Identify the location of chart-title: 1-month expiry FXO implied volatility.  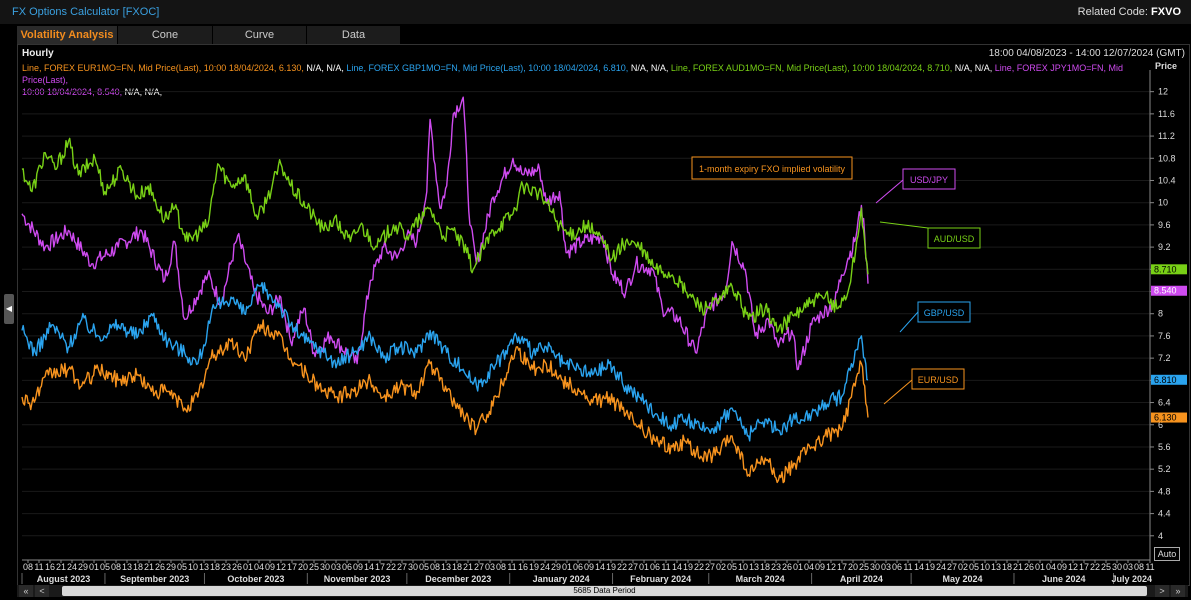
(772, 169).